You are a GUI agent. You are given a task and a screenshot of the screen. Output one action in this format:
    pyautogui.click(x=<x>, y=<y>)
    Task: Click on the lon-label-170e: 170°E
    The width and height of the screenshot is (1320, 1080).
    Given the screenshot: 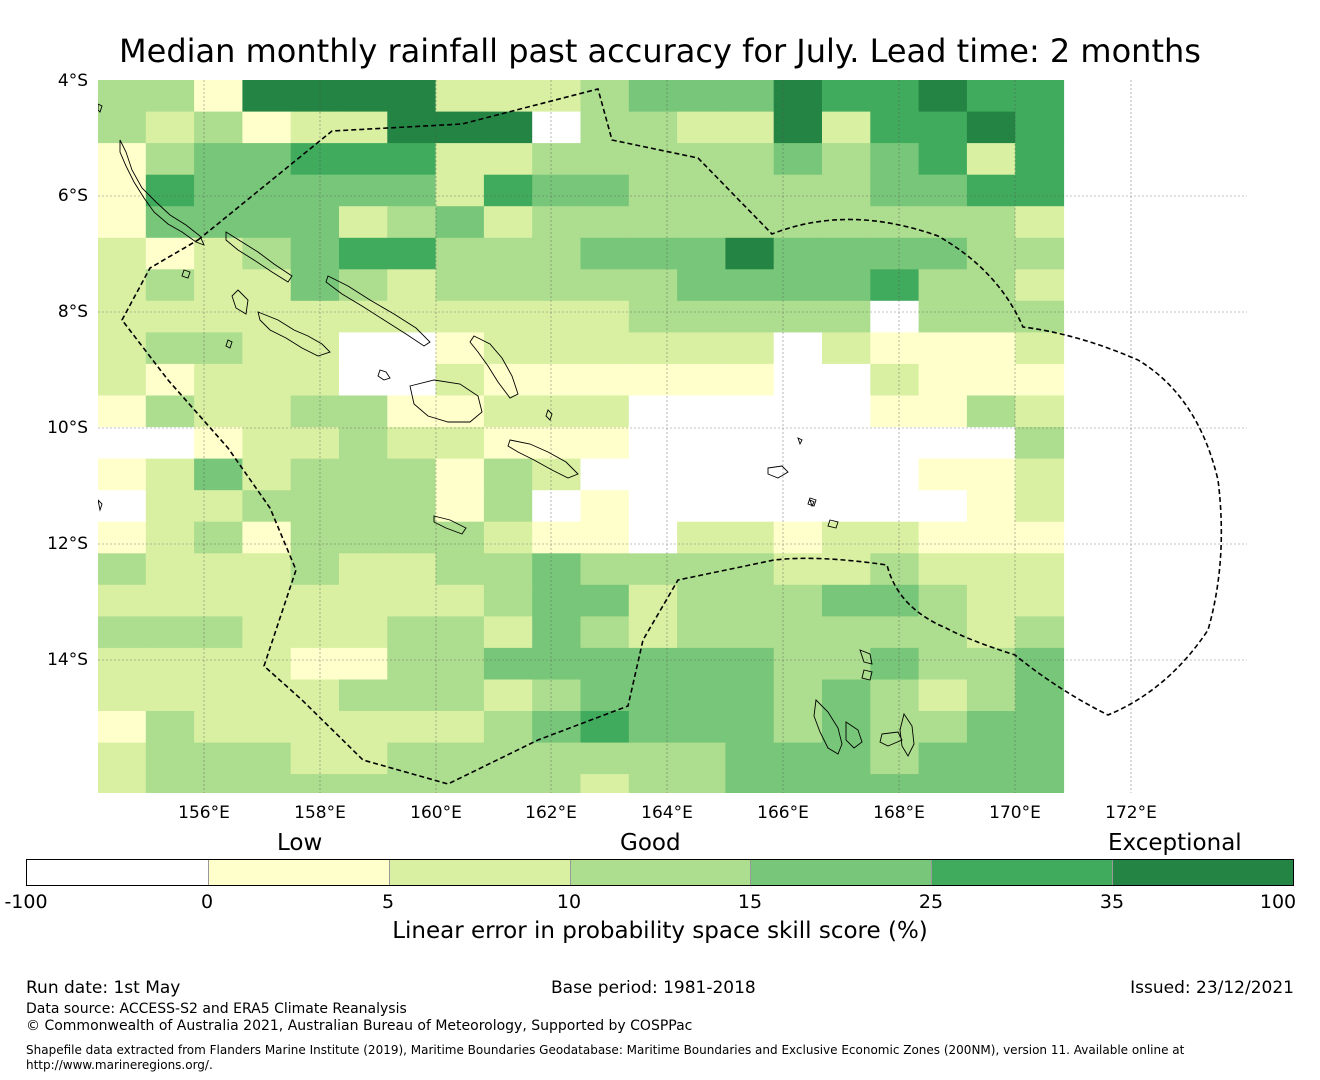 What is the action you would take?
    pyautogui.click(x=1015, y=813)
    